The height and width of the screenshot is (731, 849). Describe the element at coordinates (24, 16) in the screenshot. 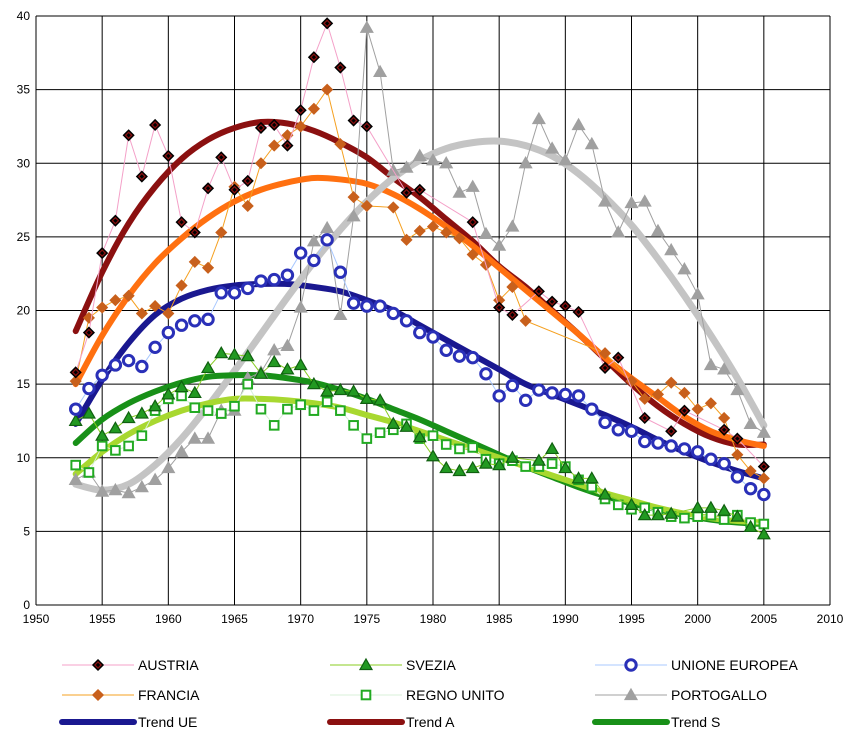

I see `y-tick-label: 40` at that location.